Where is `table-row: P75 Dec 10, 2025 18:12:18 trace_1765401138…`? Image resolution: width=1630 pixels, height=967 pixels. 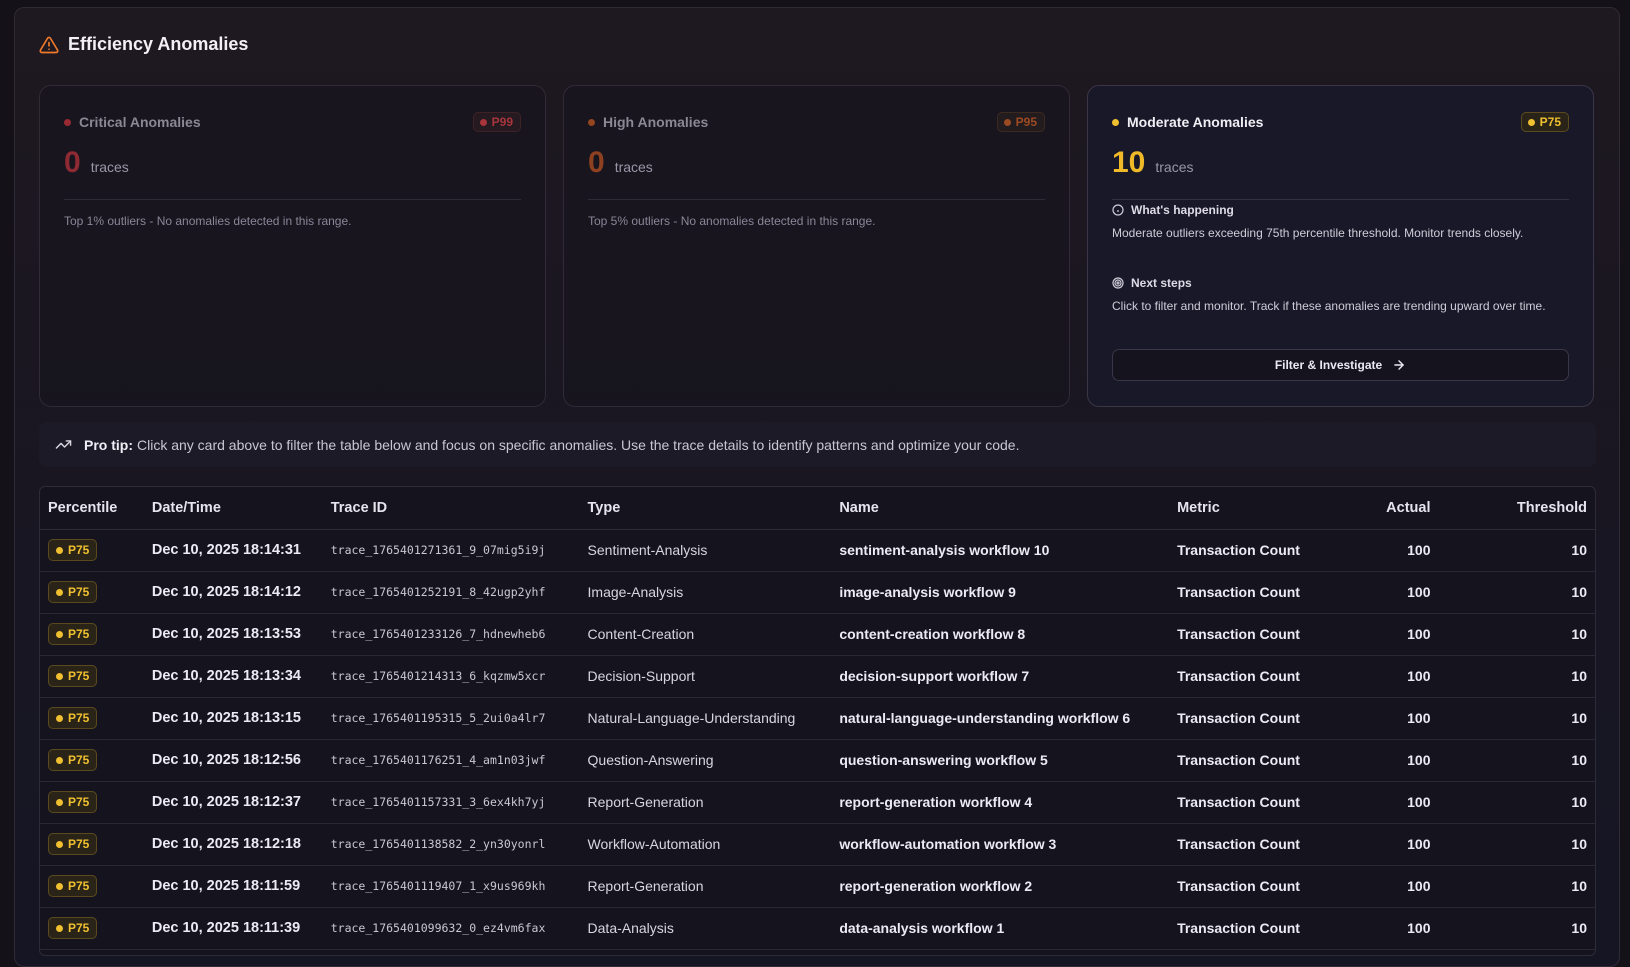
table-row: P75 Dec 10, 2025 18:12:18 trace_1765401138… is located at coordinates (817, 844).